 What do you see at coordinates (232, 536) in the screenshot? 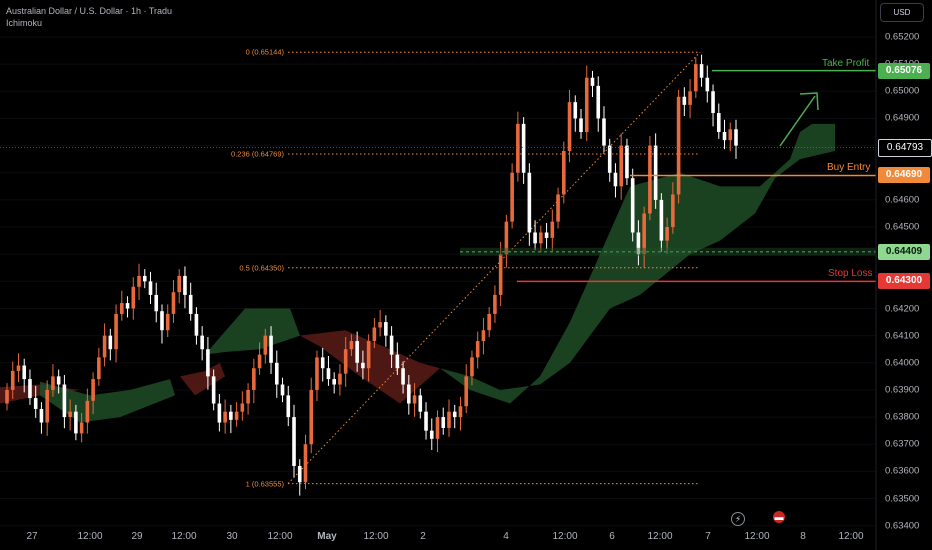
I see `x-tick-label: 30` at bounding box center [232, 536].